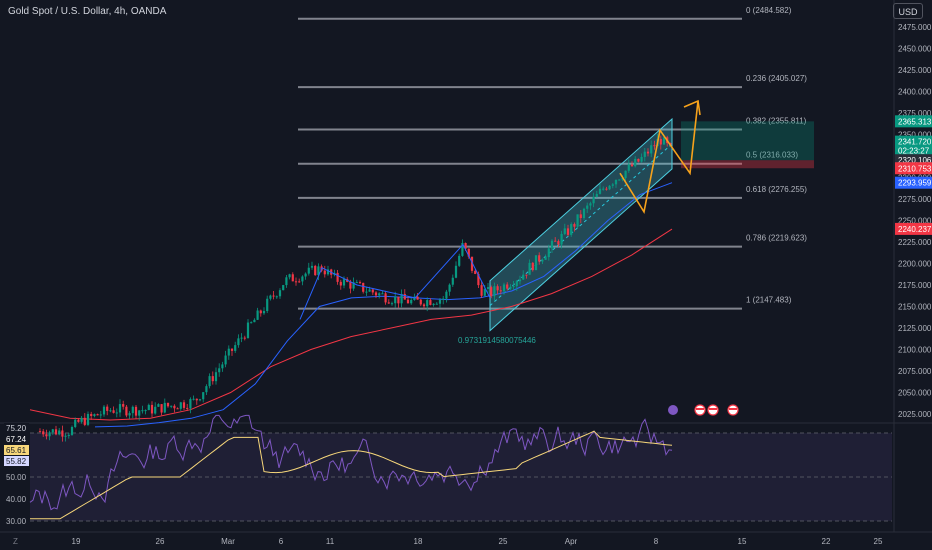  I want to click on rsi-tick-label: 50.00, so click(16, 477).